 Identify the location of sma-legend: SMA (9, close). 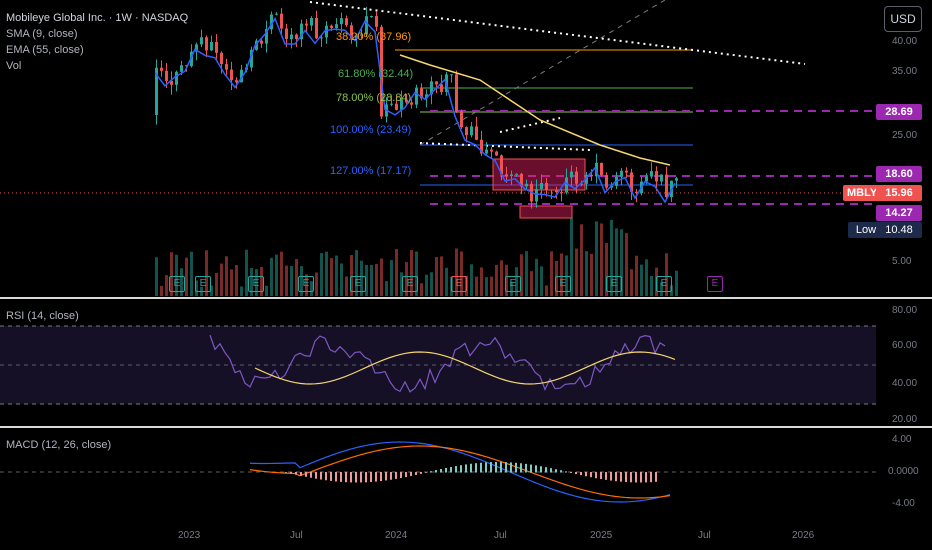
(42, 34).